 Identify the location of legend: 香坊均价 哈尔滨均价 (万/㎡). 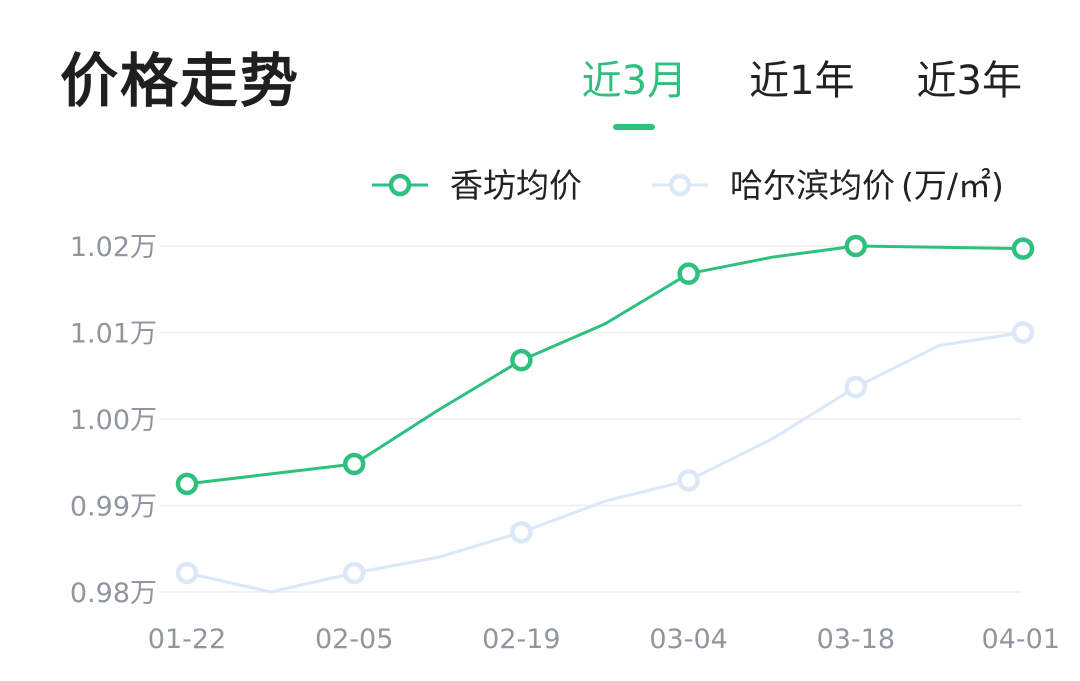
(688, 185).